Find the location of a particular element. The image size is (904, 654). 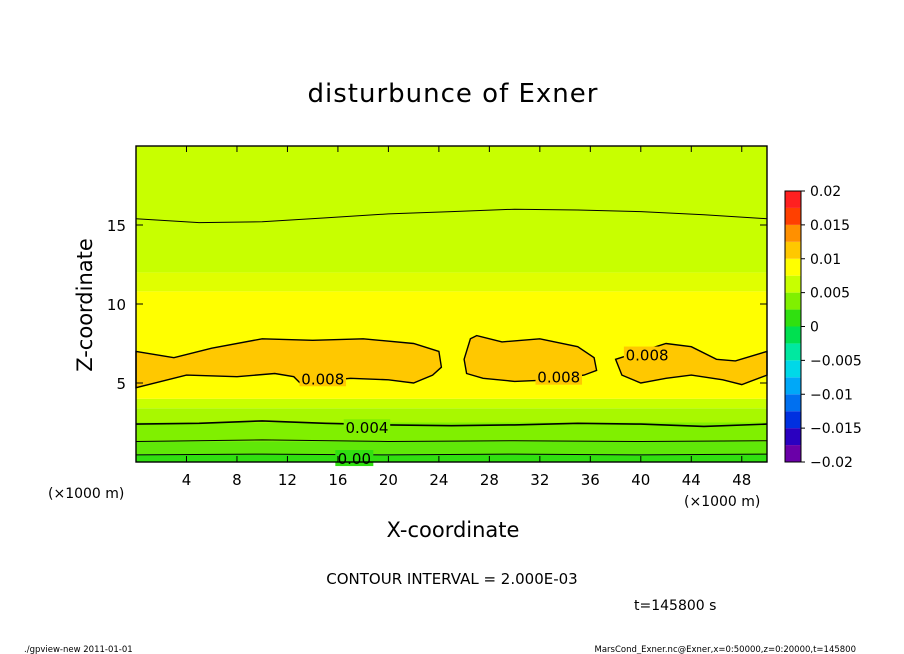

footer-left: ./gpview-new 2011-01-01 is located at coordinates (78, 649).